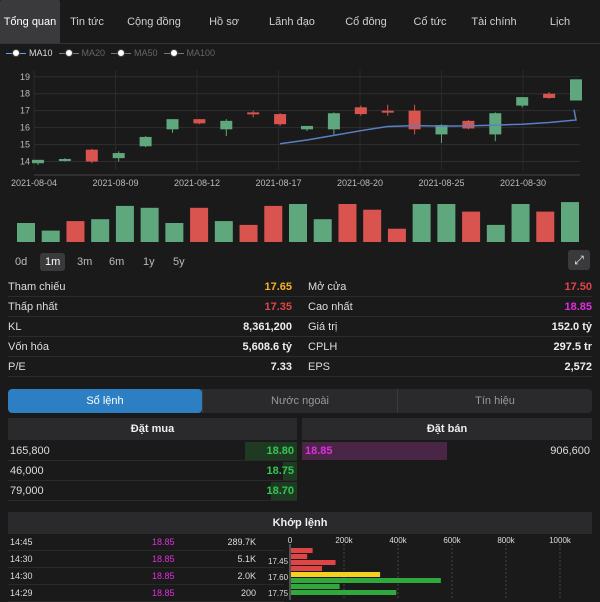 The height and width of the screenshot is (602, 600). What do you see at coordinates (578, 306) in the screenshot?
I see `high-price-value: 18.85` at bounding box center [578, 306].